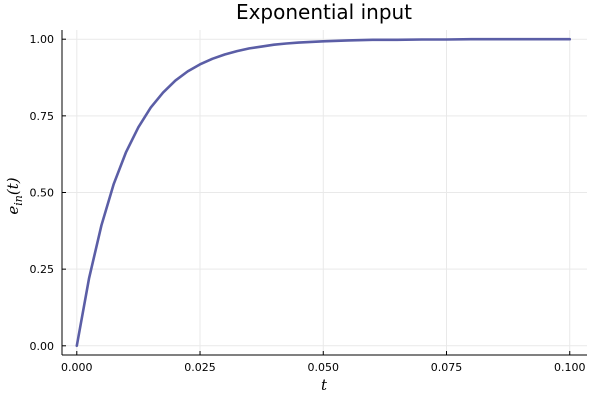 The height and width of the screenshot is (400, 600). Describe the element at coordinates (447, 367) in the screenshot. I see `x-tick-label: 0.075` at that location.